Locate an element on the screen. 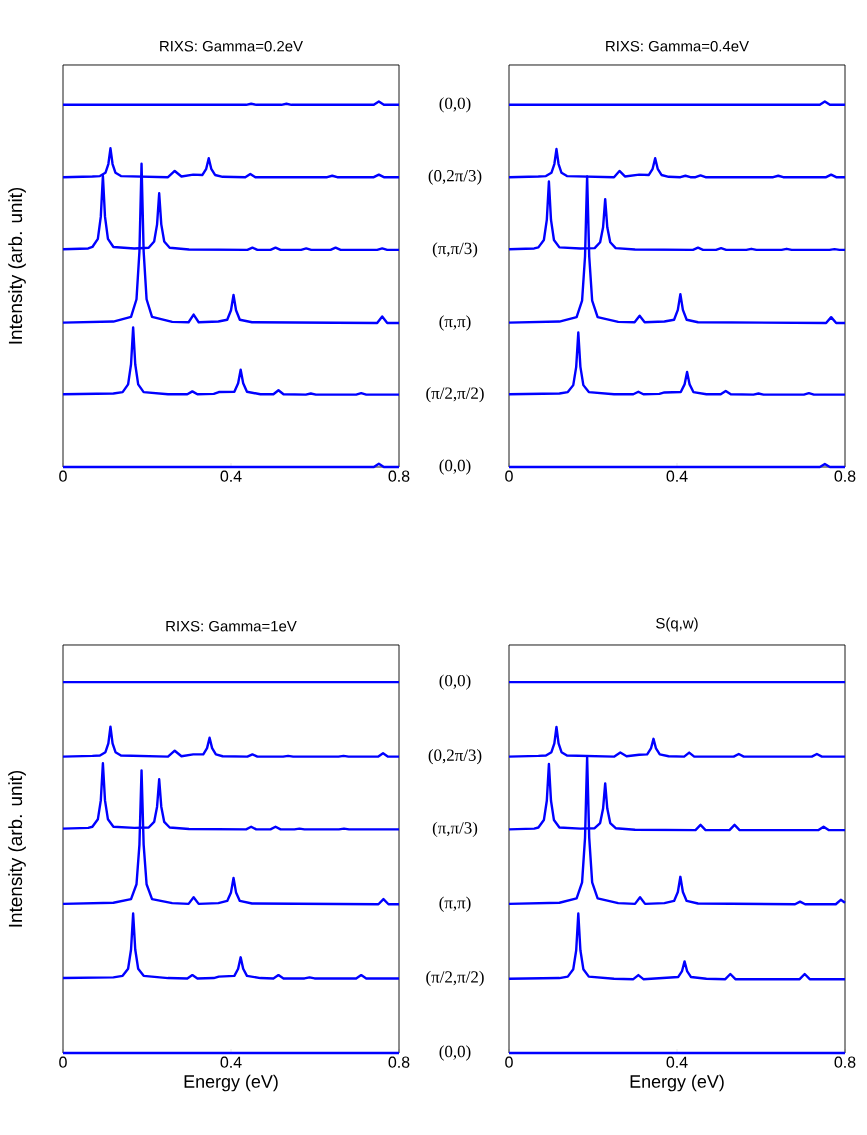 This screenshot has width=867, height=1135. chart-title: S(q,w) is located at coordinates (677, 624).